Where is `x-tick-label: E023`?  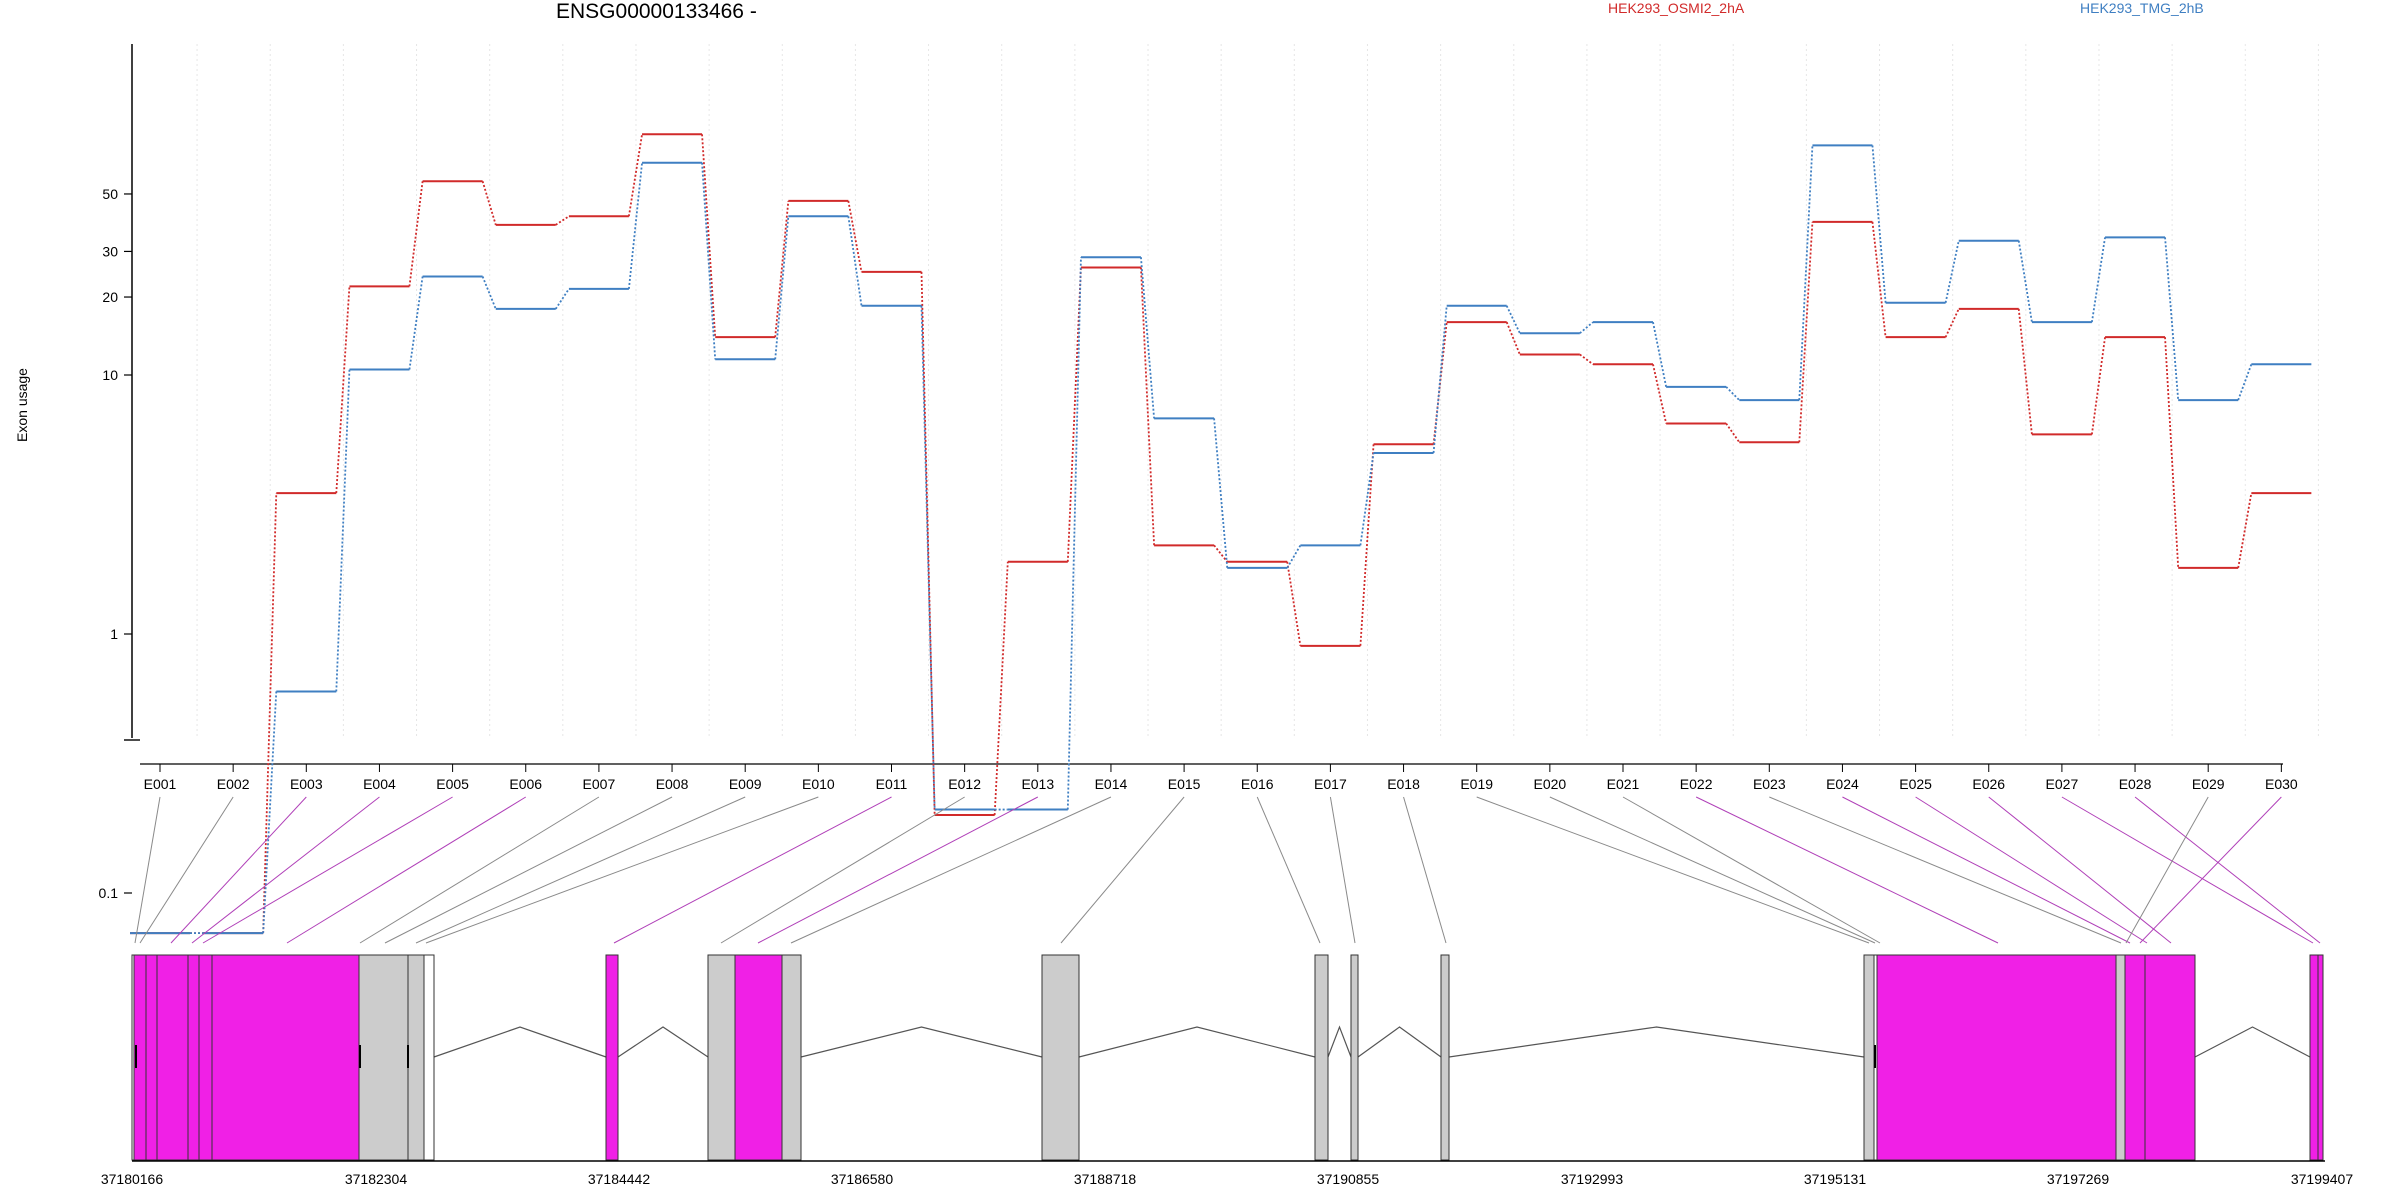
x-tick-label: E023 is located at coordinates (1769, 784).